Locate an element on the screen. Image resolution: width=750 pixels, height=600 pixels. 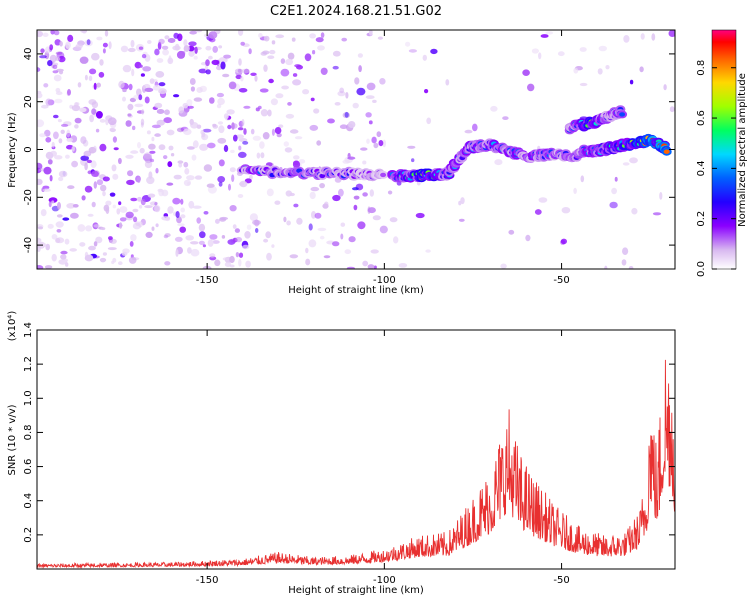
y-tick-label: -40 is located at coordinates (28, 245).